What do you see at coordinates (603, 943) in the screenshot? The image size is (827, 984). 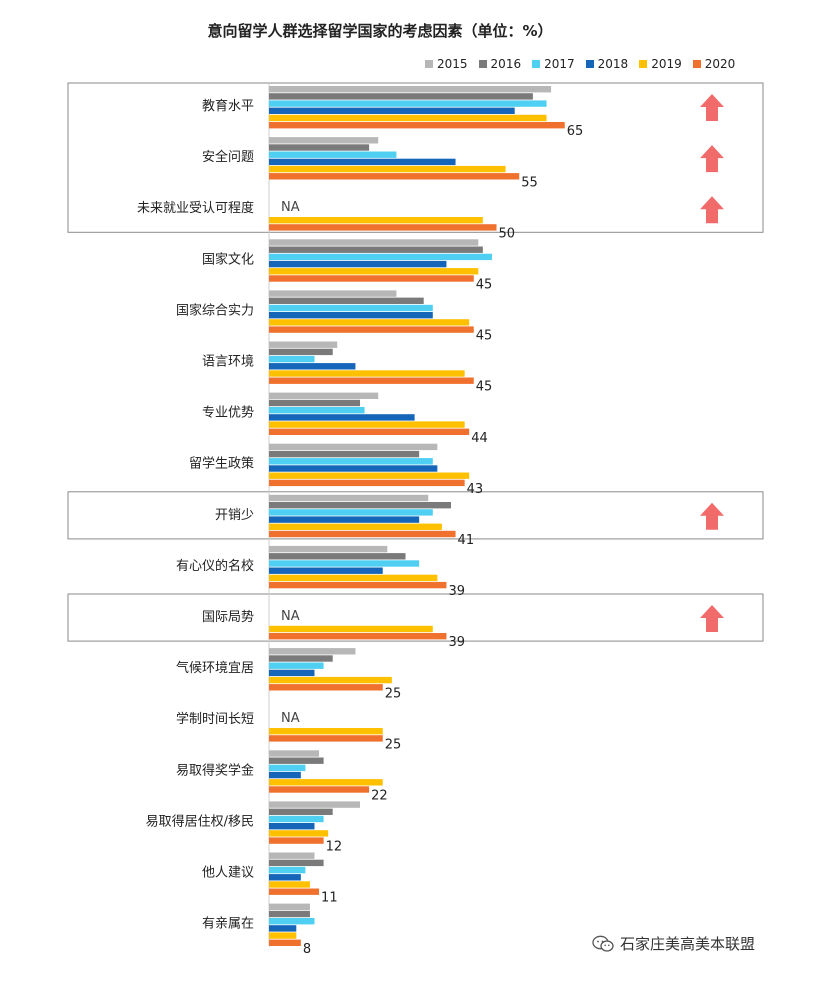 I see `wechat-icon` at bounding box center [603, 943].